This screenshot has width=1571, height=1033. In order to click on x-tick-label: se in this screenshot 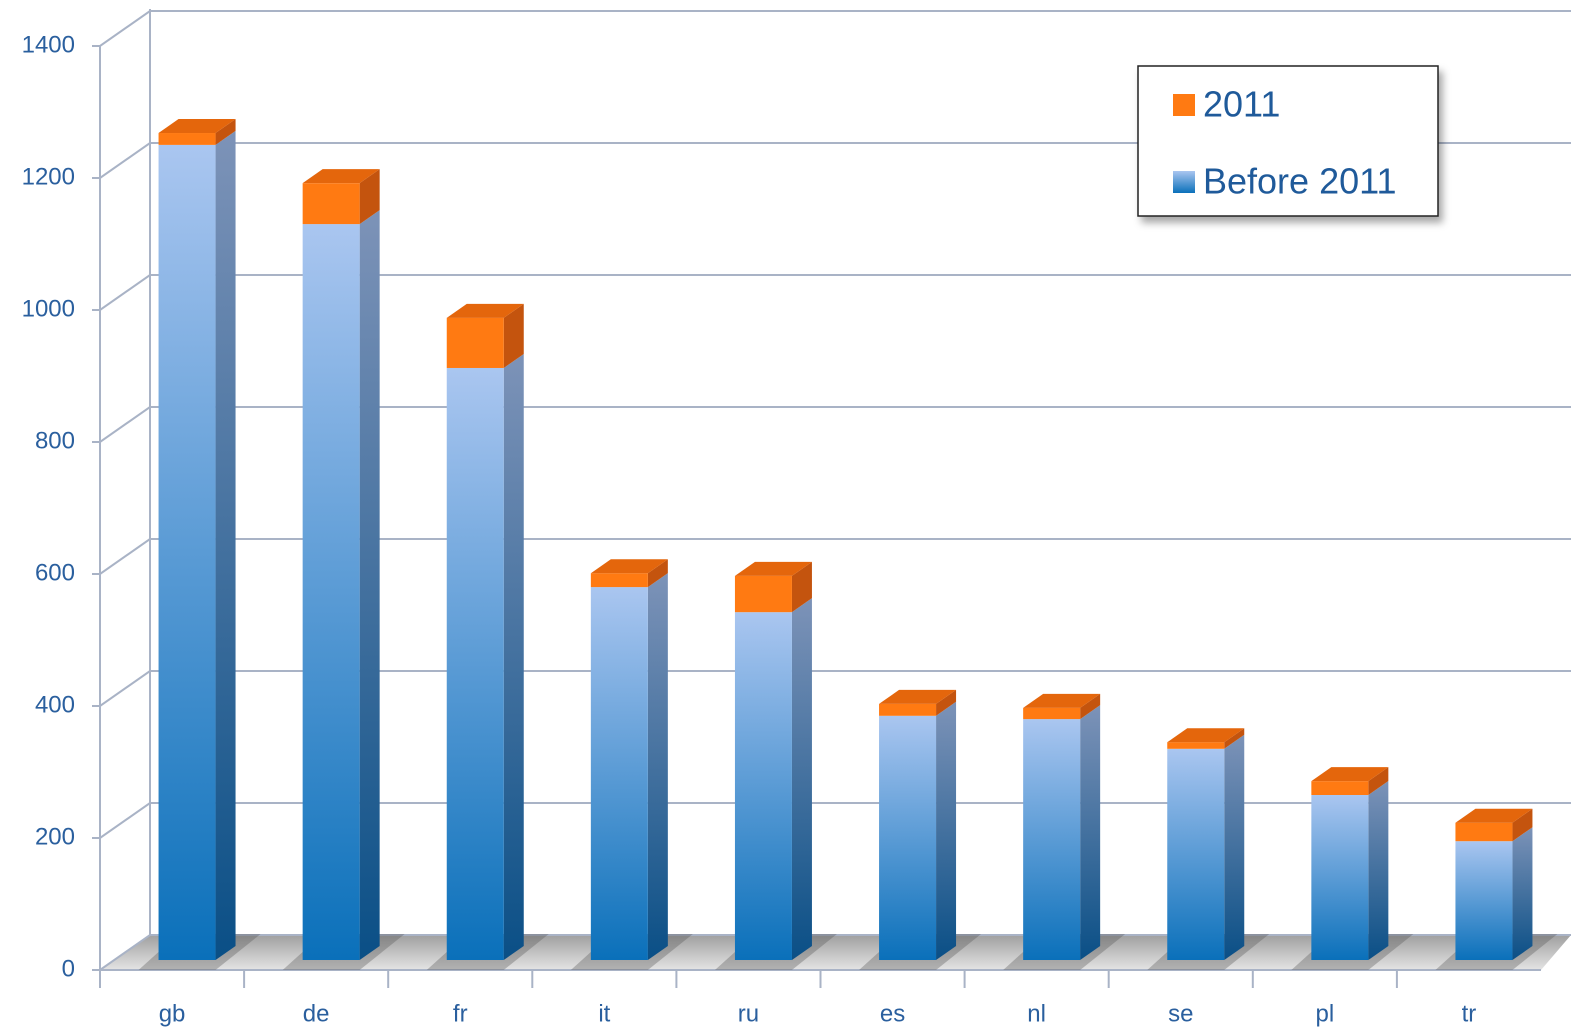, I will do `click(1180, 1013)`.